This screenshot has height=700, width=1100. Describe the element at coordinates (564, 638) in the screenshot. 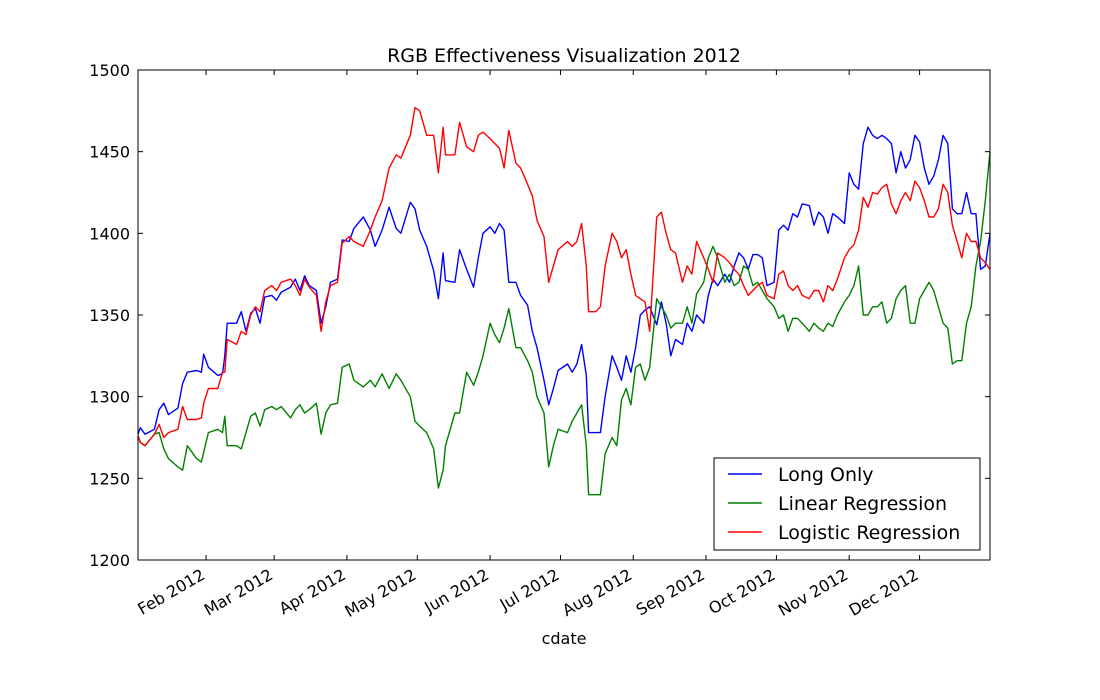

I see `x-axis-label: cdate` at that location.